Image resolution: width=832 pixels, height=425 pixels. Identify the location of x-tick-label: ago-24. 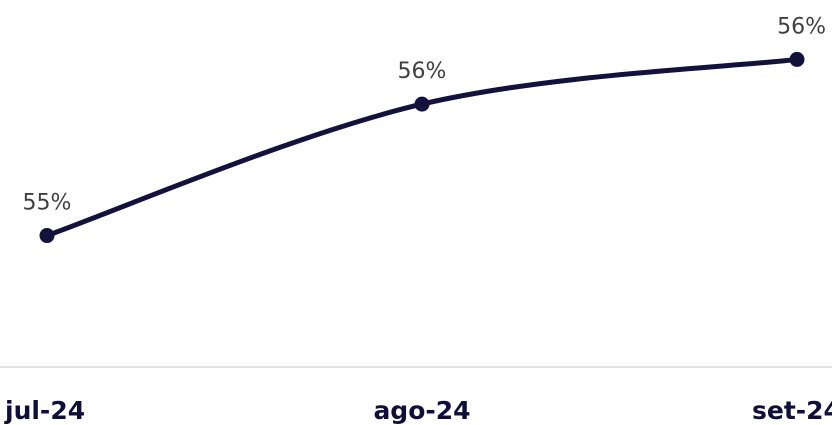
(421, 410).